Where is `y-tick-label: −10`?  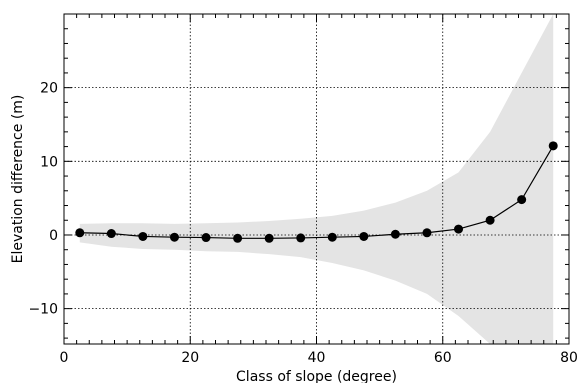
y-tick-label: −10 is located at coordinates (43, 310).